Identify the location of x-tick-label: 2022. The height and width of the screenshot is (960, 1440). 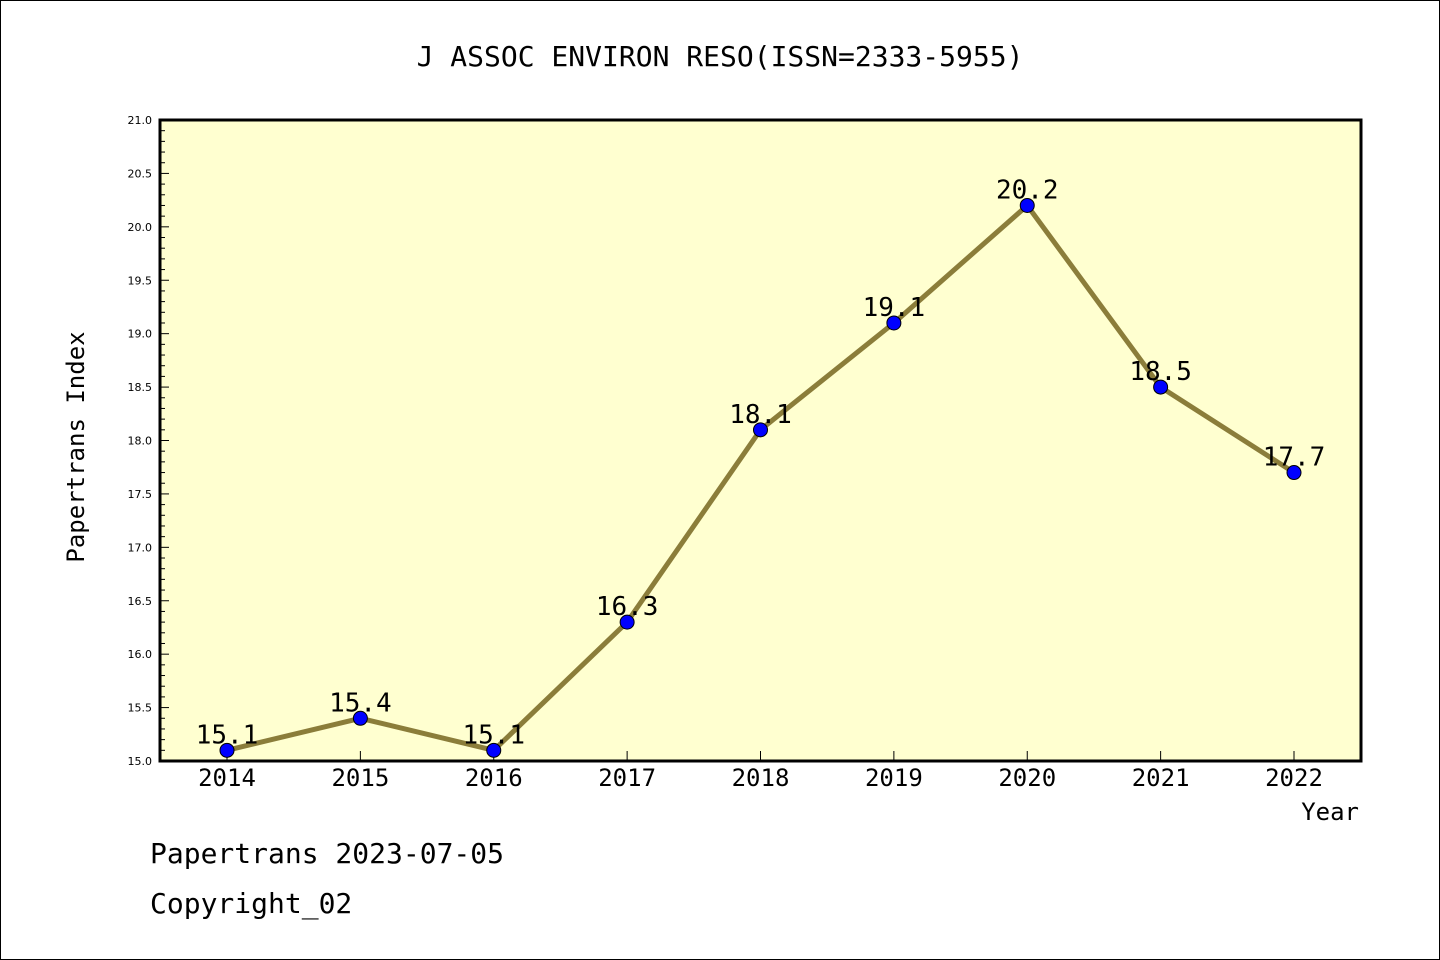
(1294, 778).